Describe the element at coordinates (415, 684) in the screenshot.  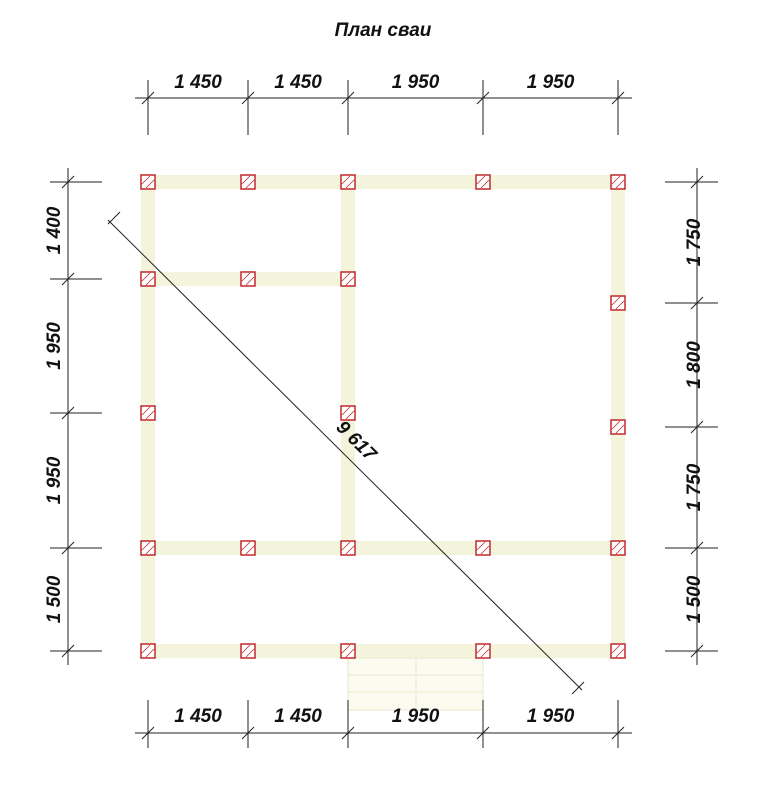
I see `porch` at that location.